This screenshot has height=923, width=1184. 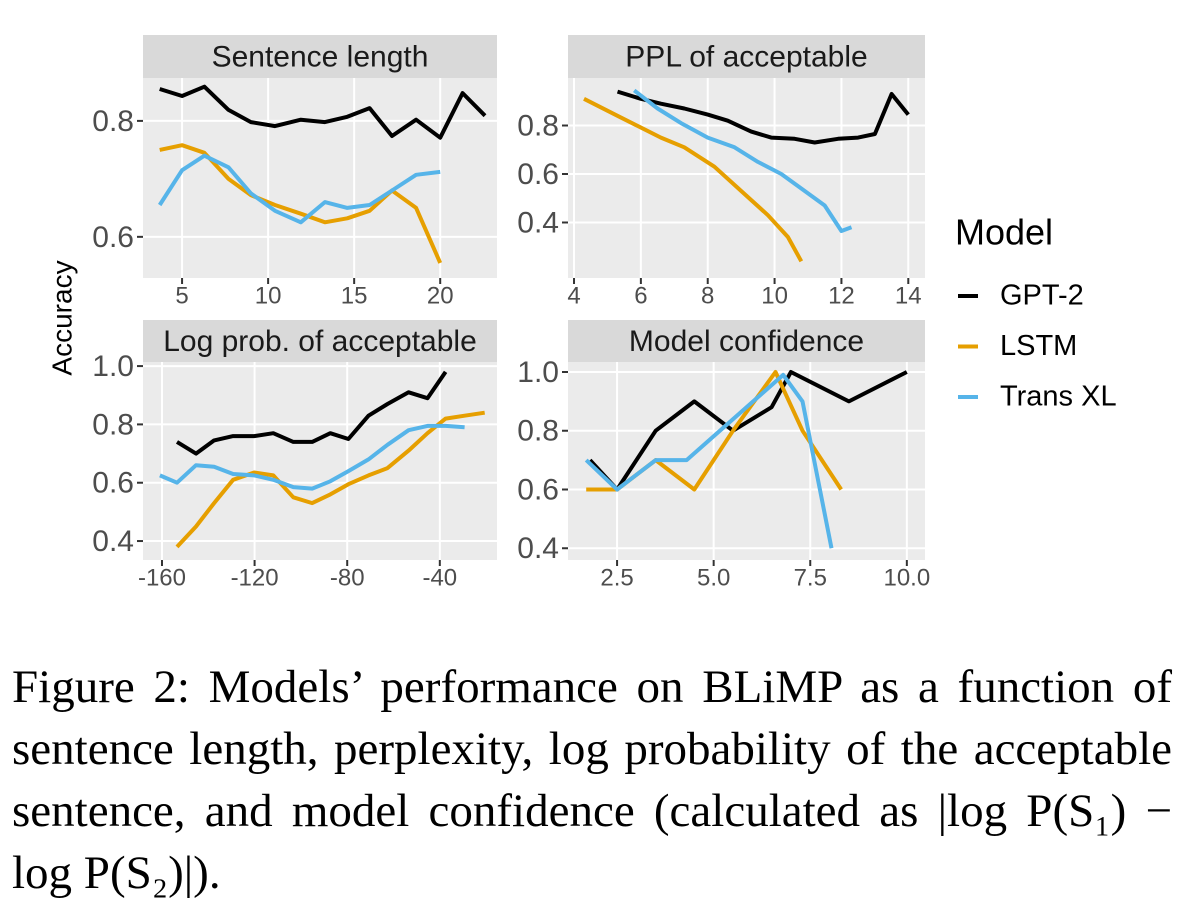 I want to click on panel-title: Log prob. of acceptable, so click(x=320, y=341).